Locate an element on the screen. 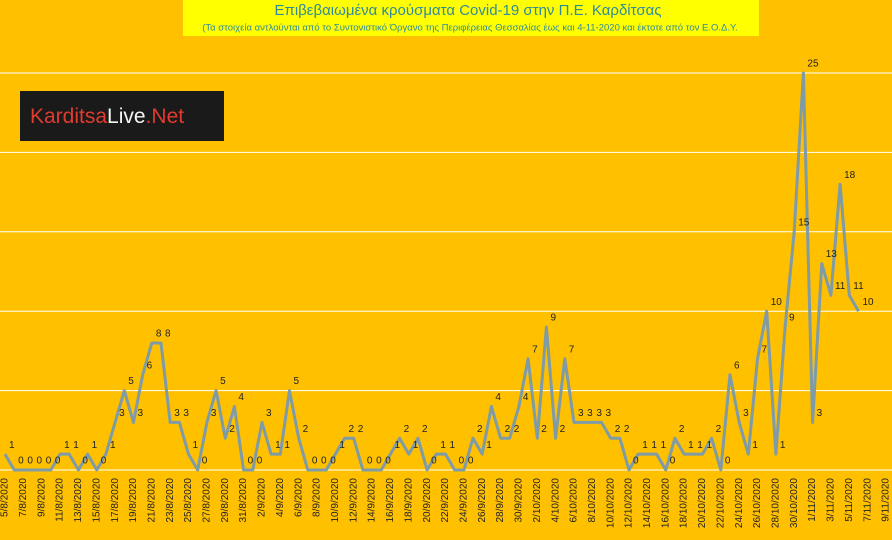 This screenshot has height=540, width=892. x-tick-label: 12/9/2020 is located at coordinates (353, 500).